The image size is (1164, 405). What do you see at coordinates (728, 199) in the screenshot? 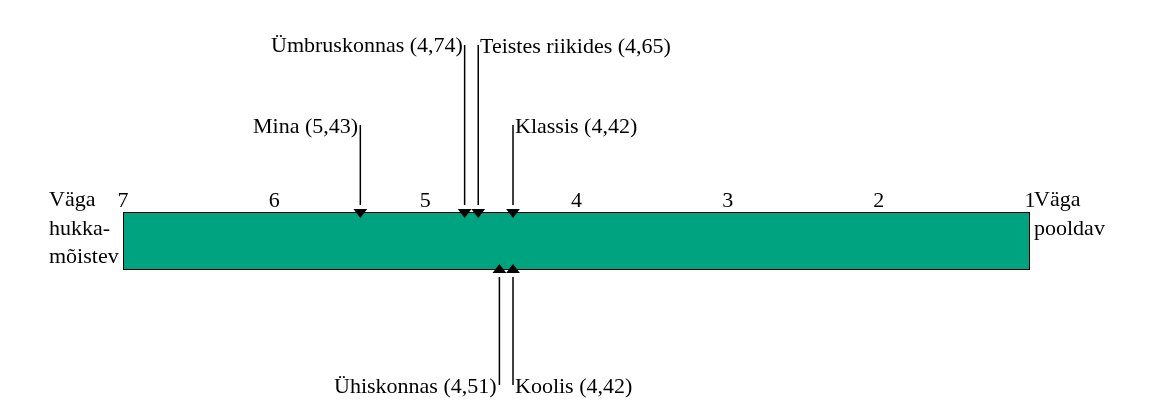
I see `x-tick-label: 3` at bounding box center [728, 199].